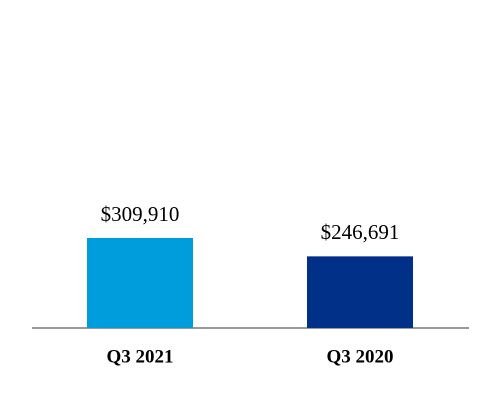  Describe the element at coordinates (359, 356) in the screenshot. I see `x-tick-label: Q3 2020` at that location.